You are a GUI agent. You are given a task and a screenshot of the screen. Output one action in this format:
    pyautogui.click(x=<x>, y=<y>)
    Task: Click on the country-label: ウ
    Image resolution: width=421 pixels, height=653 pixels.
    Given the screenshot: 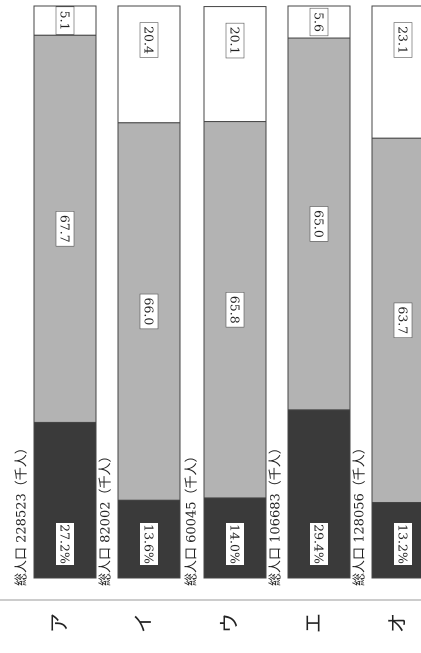 What is the action you would take?
    pyautogui.click(x=229, y=623)
    